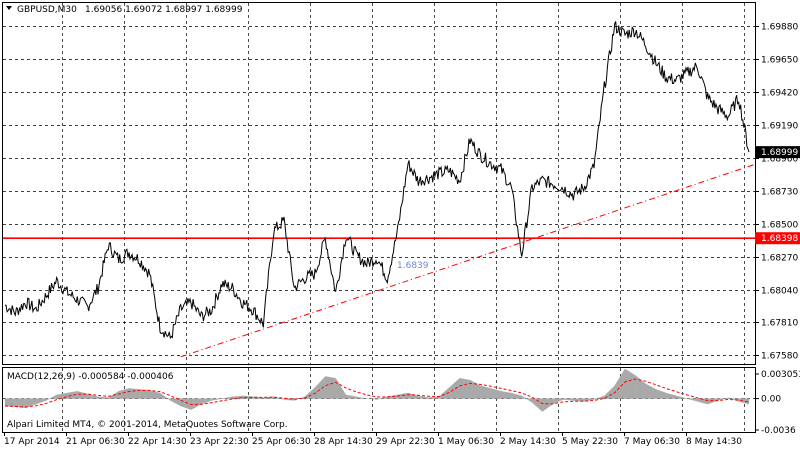 Image resolution: width=800 pixels, height=450 pixels. I want to click on price-tick-label: 1.68270, so click(779, 259).